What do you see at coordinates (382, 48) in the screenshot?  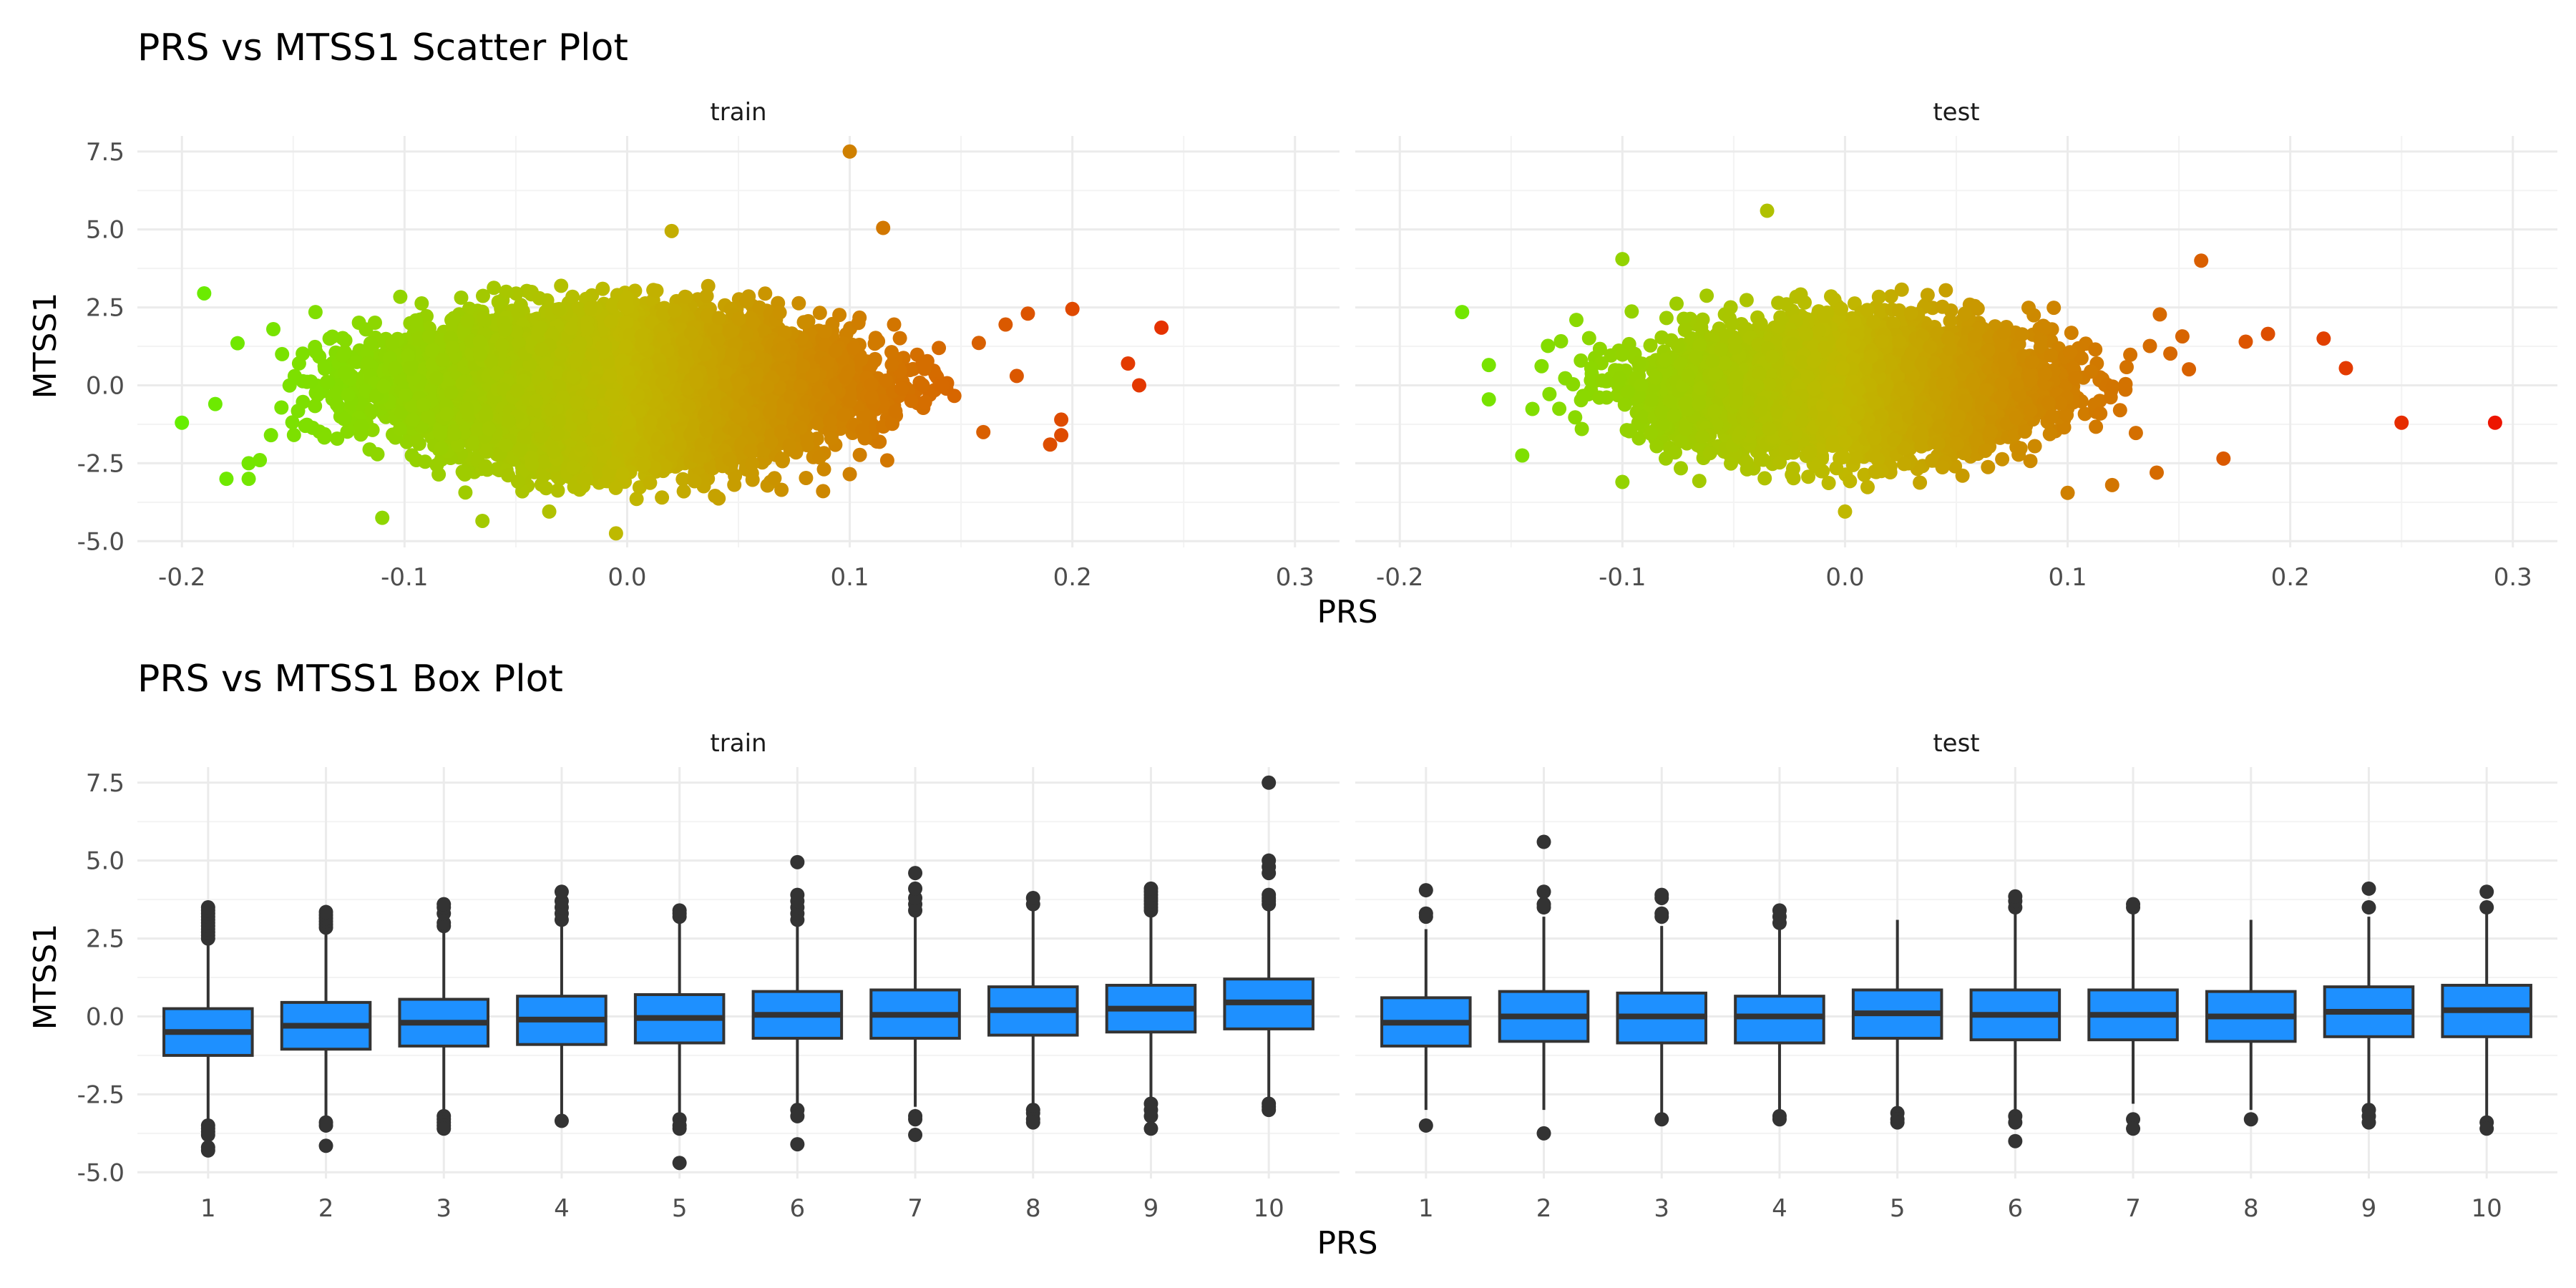 I see `scatter-title: PRS vs MTSS1 Scatter Plot` at bounding box center [382, 48].